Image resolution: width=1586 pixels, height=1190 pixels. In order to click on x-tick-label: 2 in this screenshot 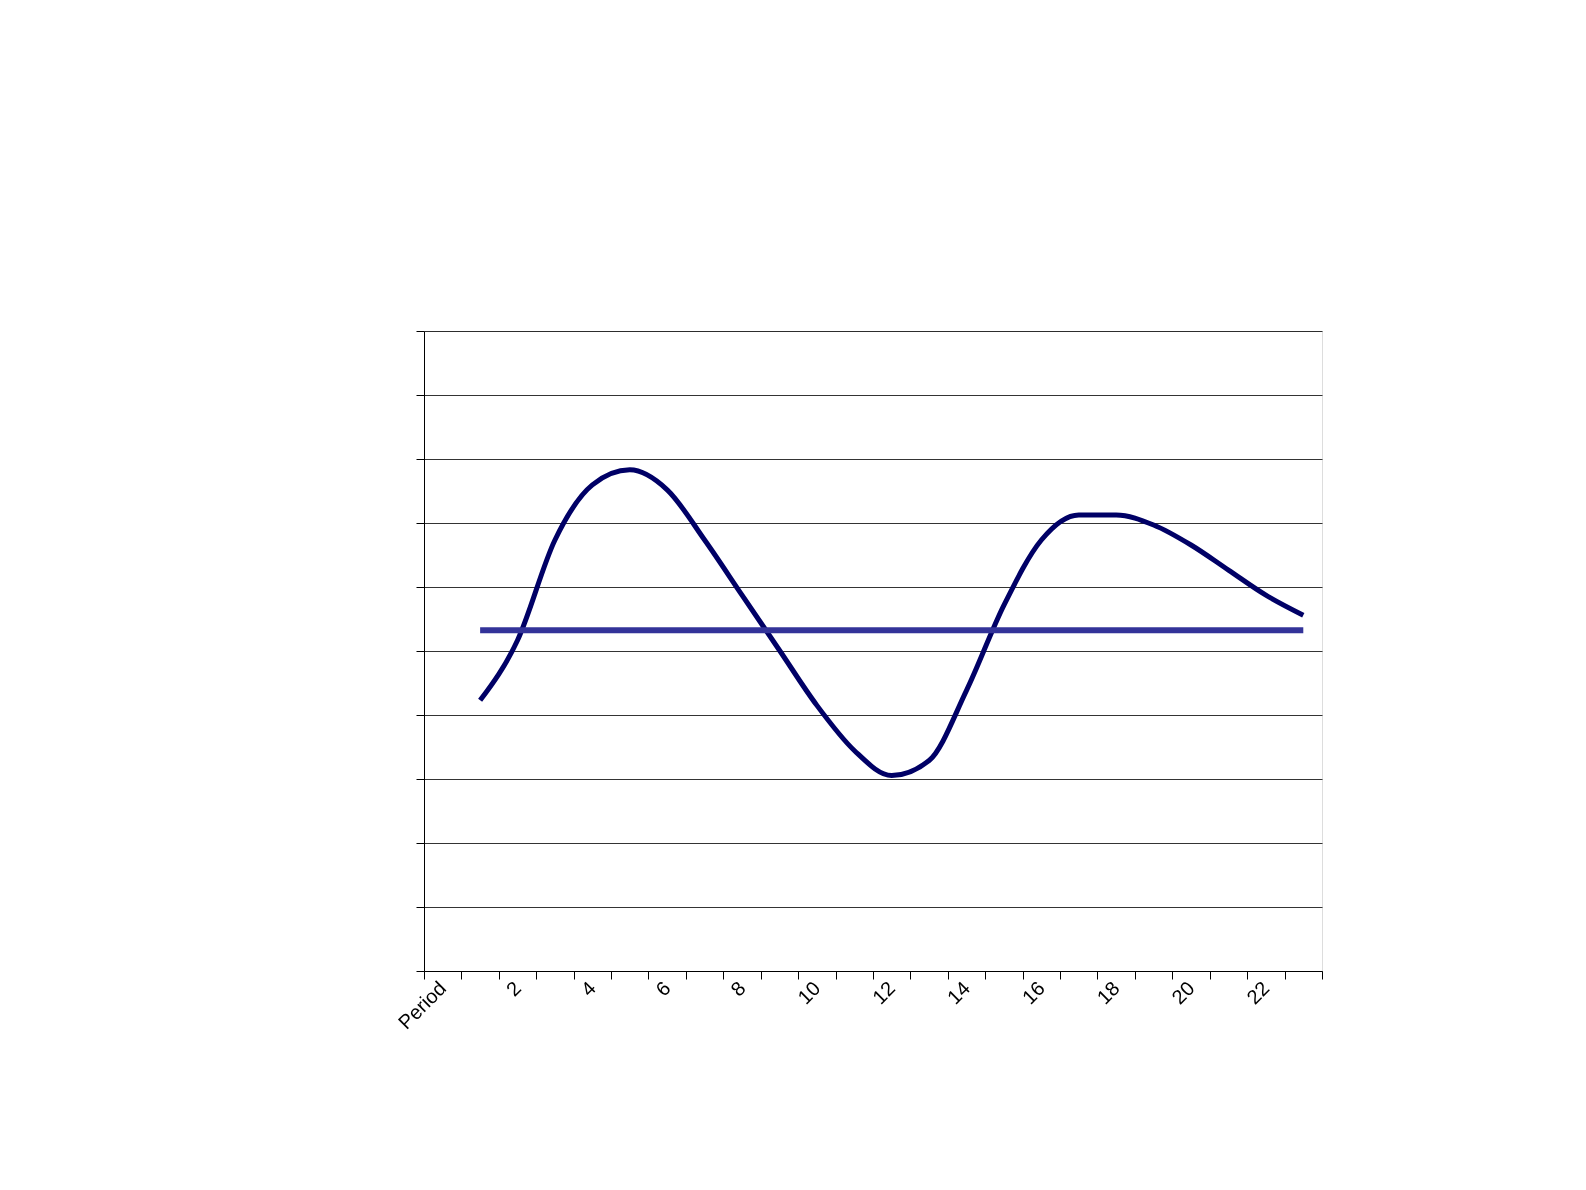, I will do `click(513, 989)`.